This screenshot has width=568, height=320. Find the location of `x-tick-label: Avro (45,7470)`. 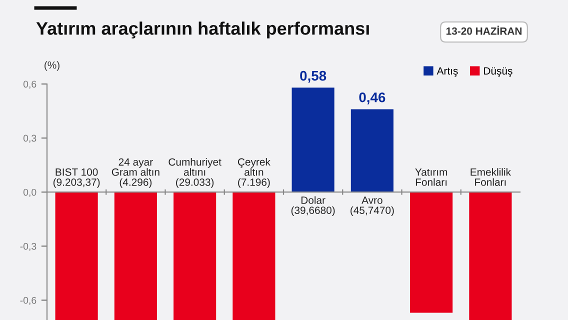

x-tick-label: Avro (45,7470) is located at coordinates (372, 206).